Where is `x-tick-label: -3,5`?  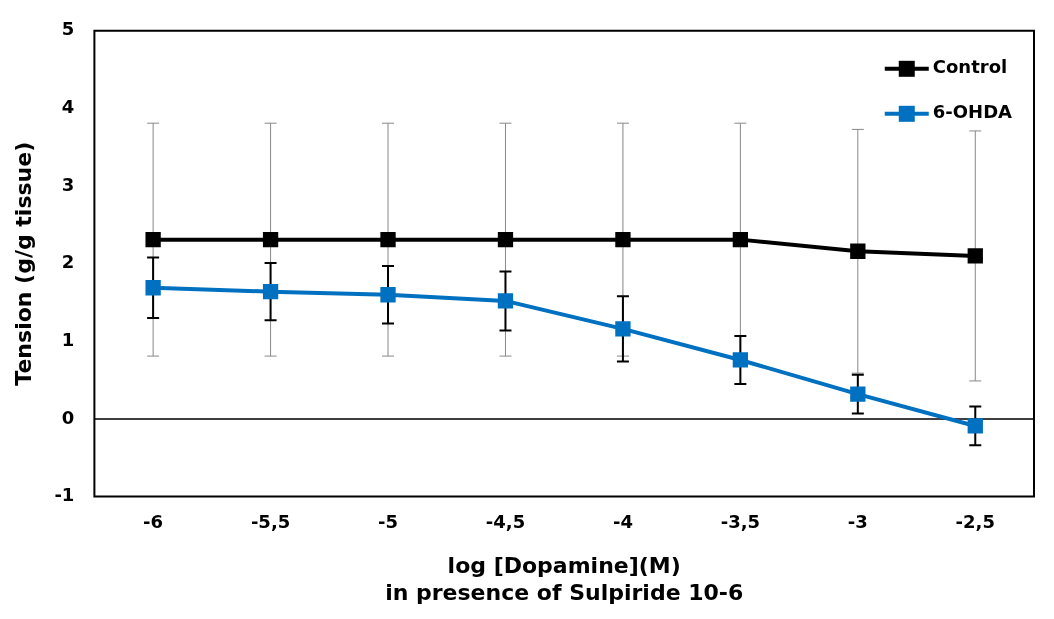
x-tick-label: -3,5 is located at coordinates (740, 522).